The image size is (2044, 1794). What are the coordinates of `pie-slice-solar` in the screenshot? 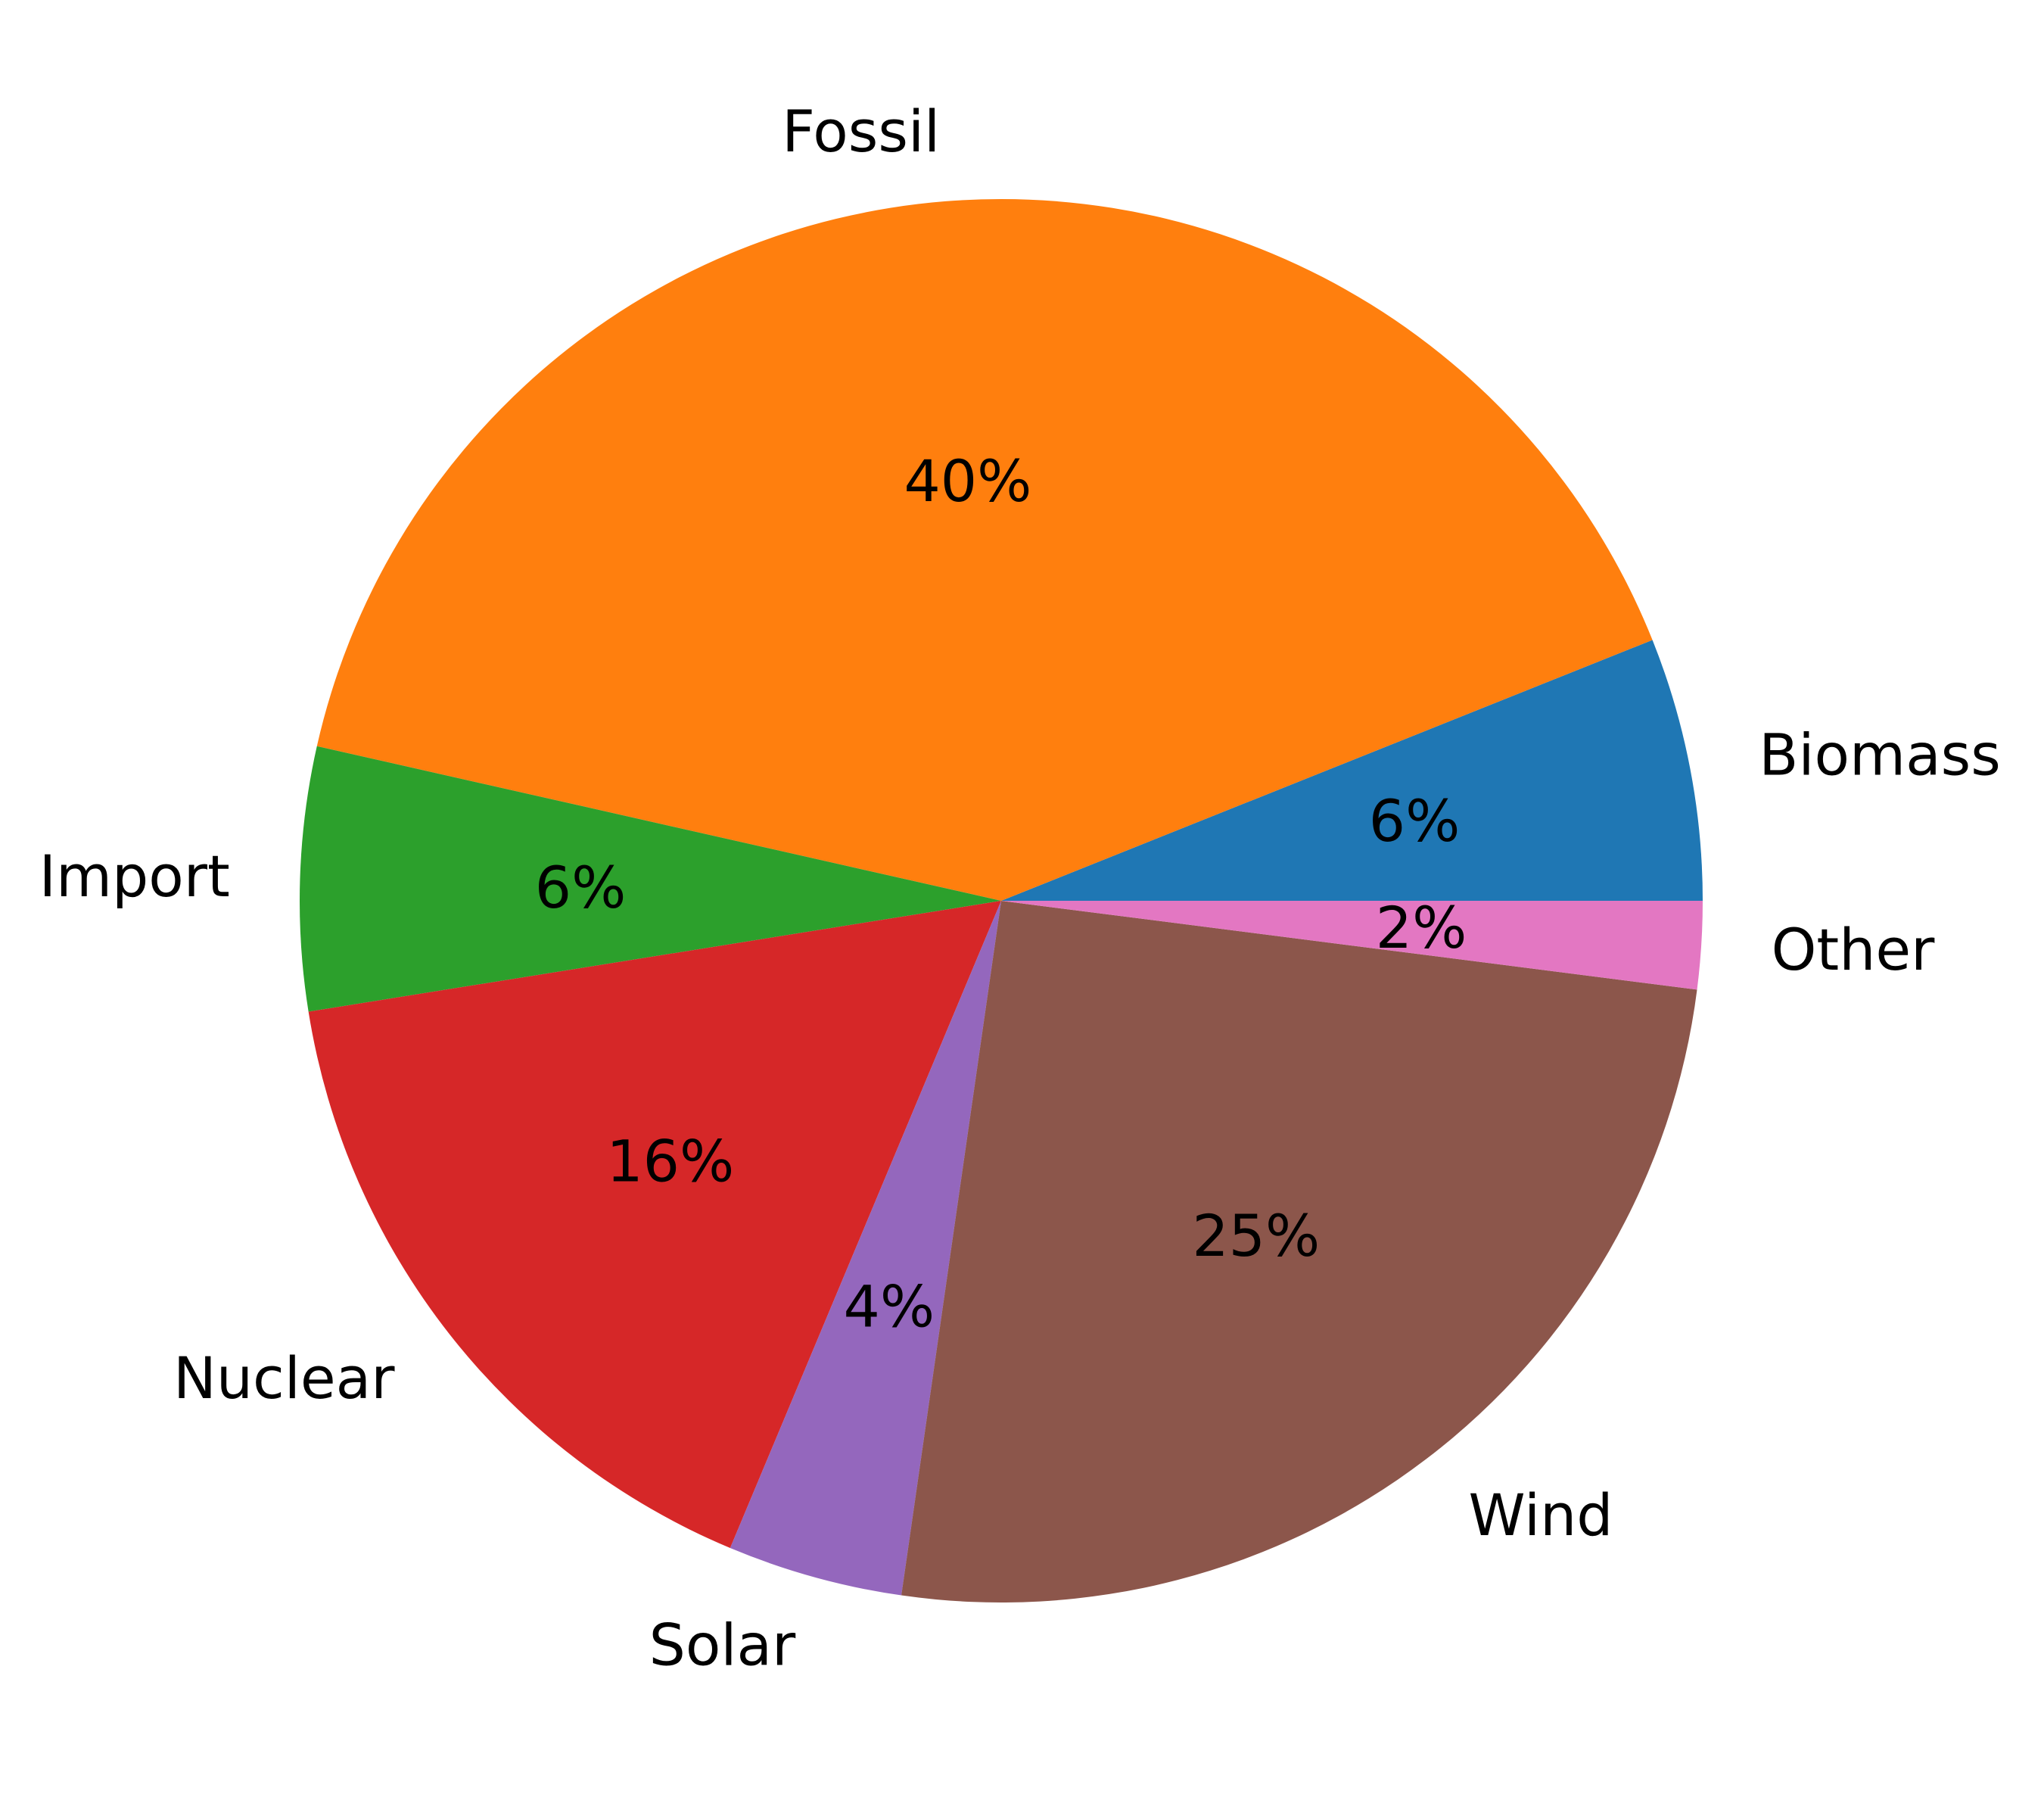 It's located at (865, 1248).